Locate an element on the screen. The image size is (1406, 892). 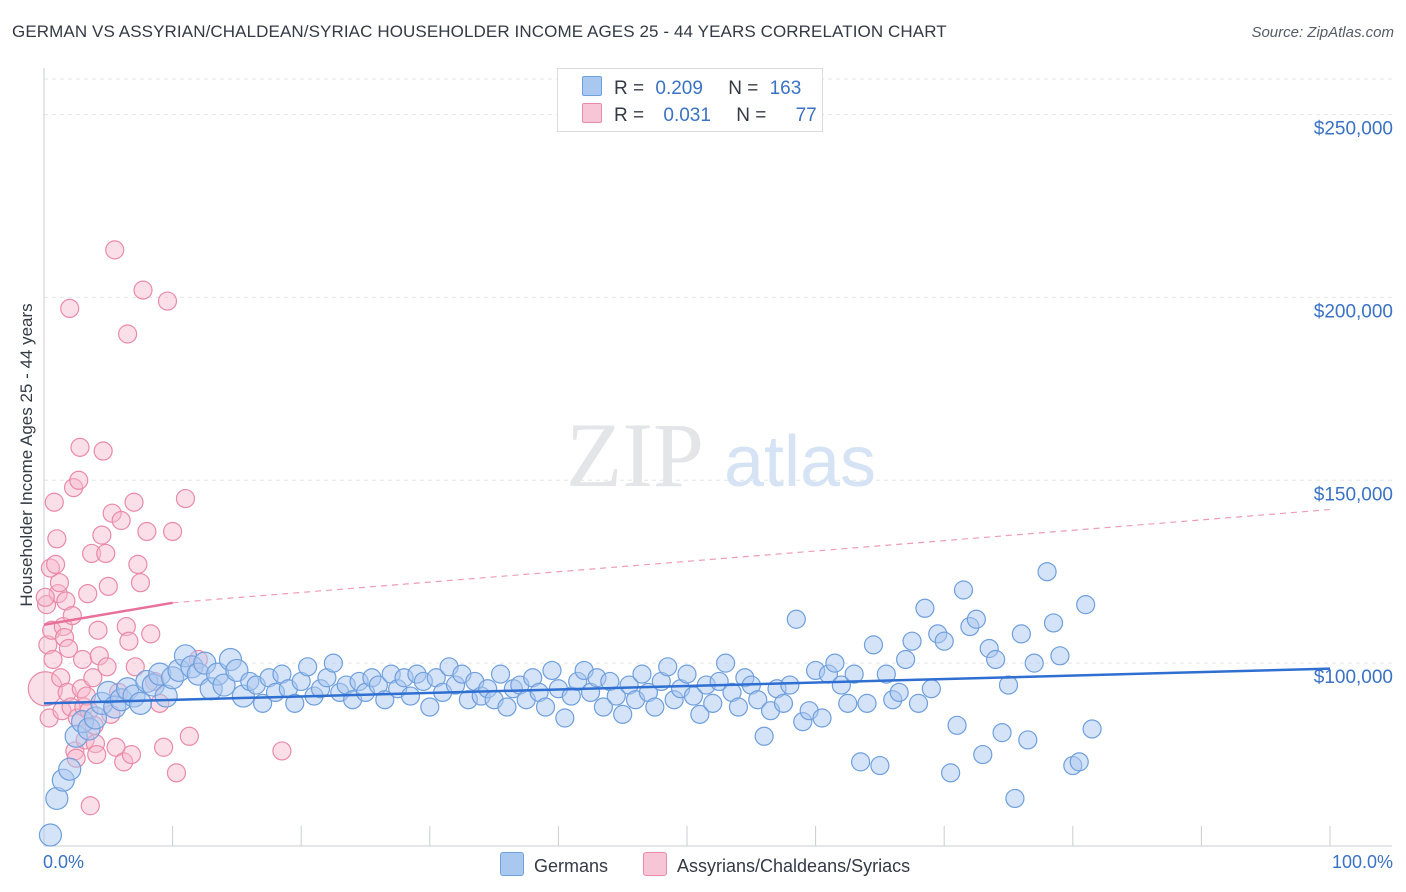
legend-swatch-pink is located at coordinates (655, 864).